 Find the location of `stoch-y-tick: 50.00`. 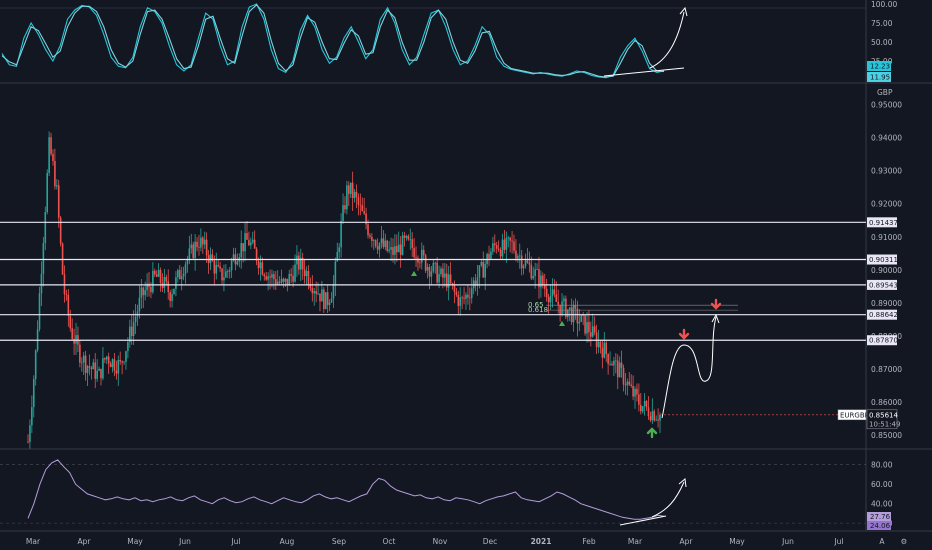

stoch-y-tick: 50.00 is located at coordinates (882, 42).